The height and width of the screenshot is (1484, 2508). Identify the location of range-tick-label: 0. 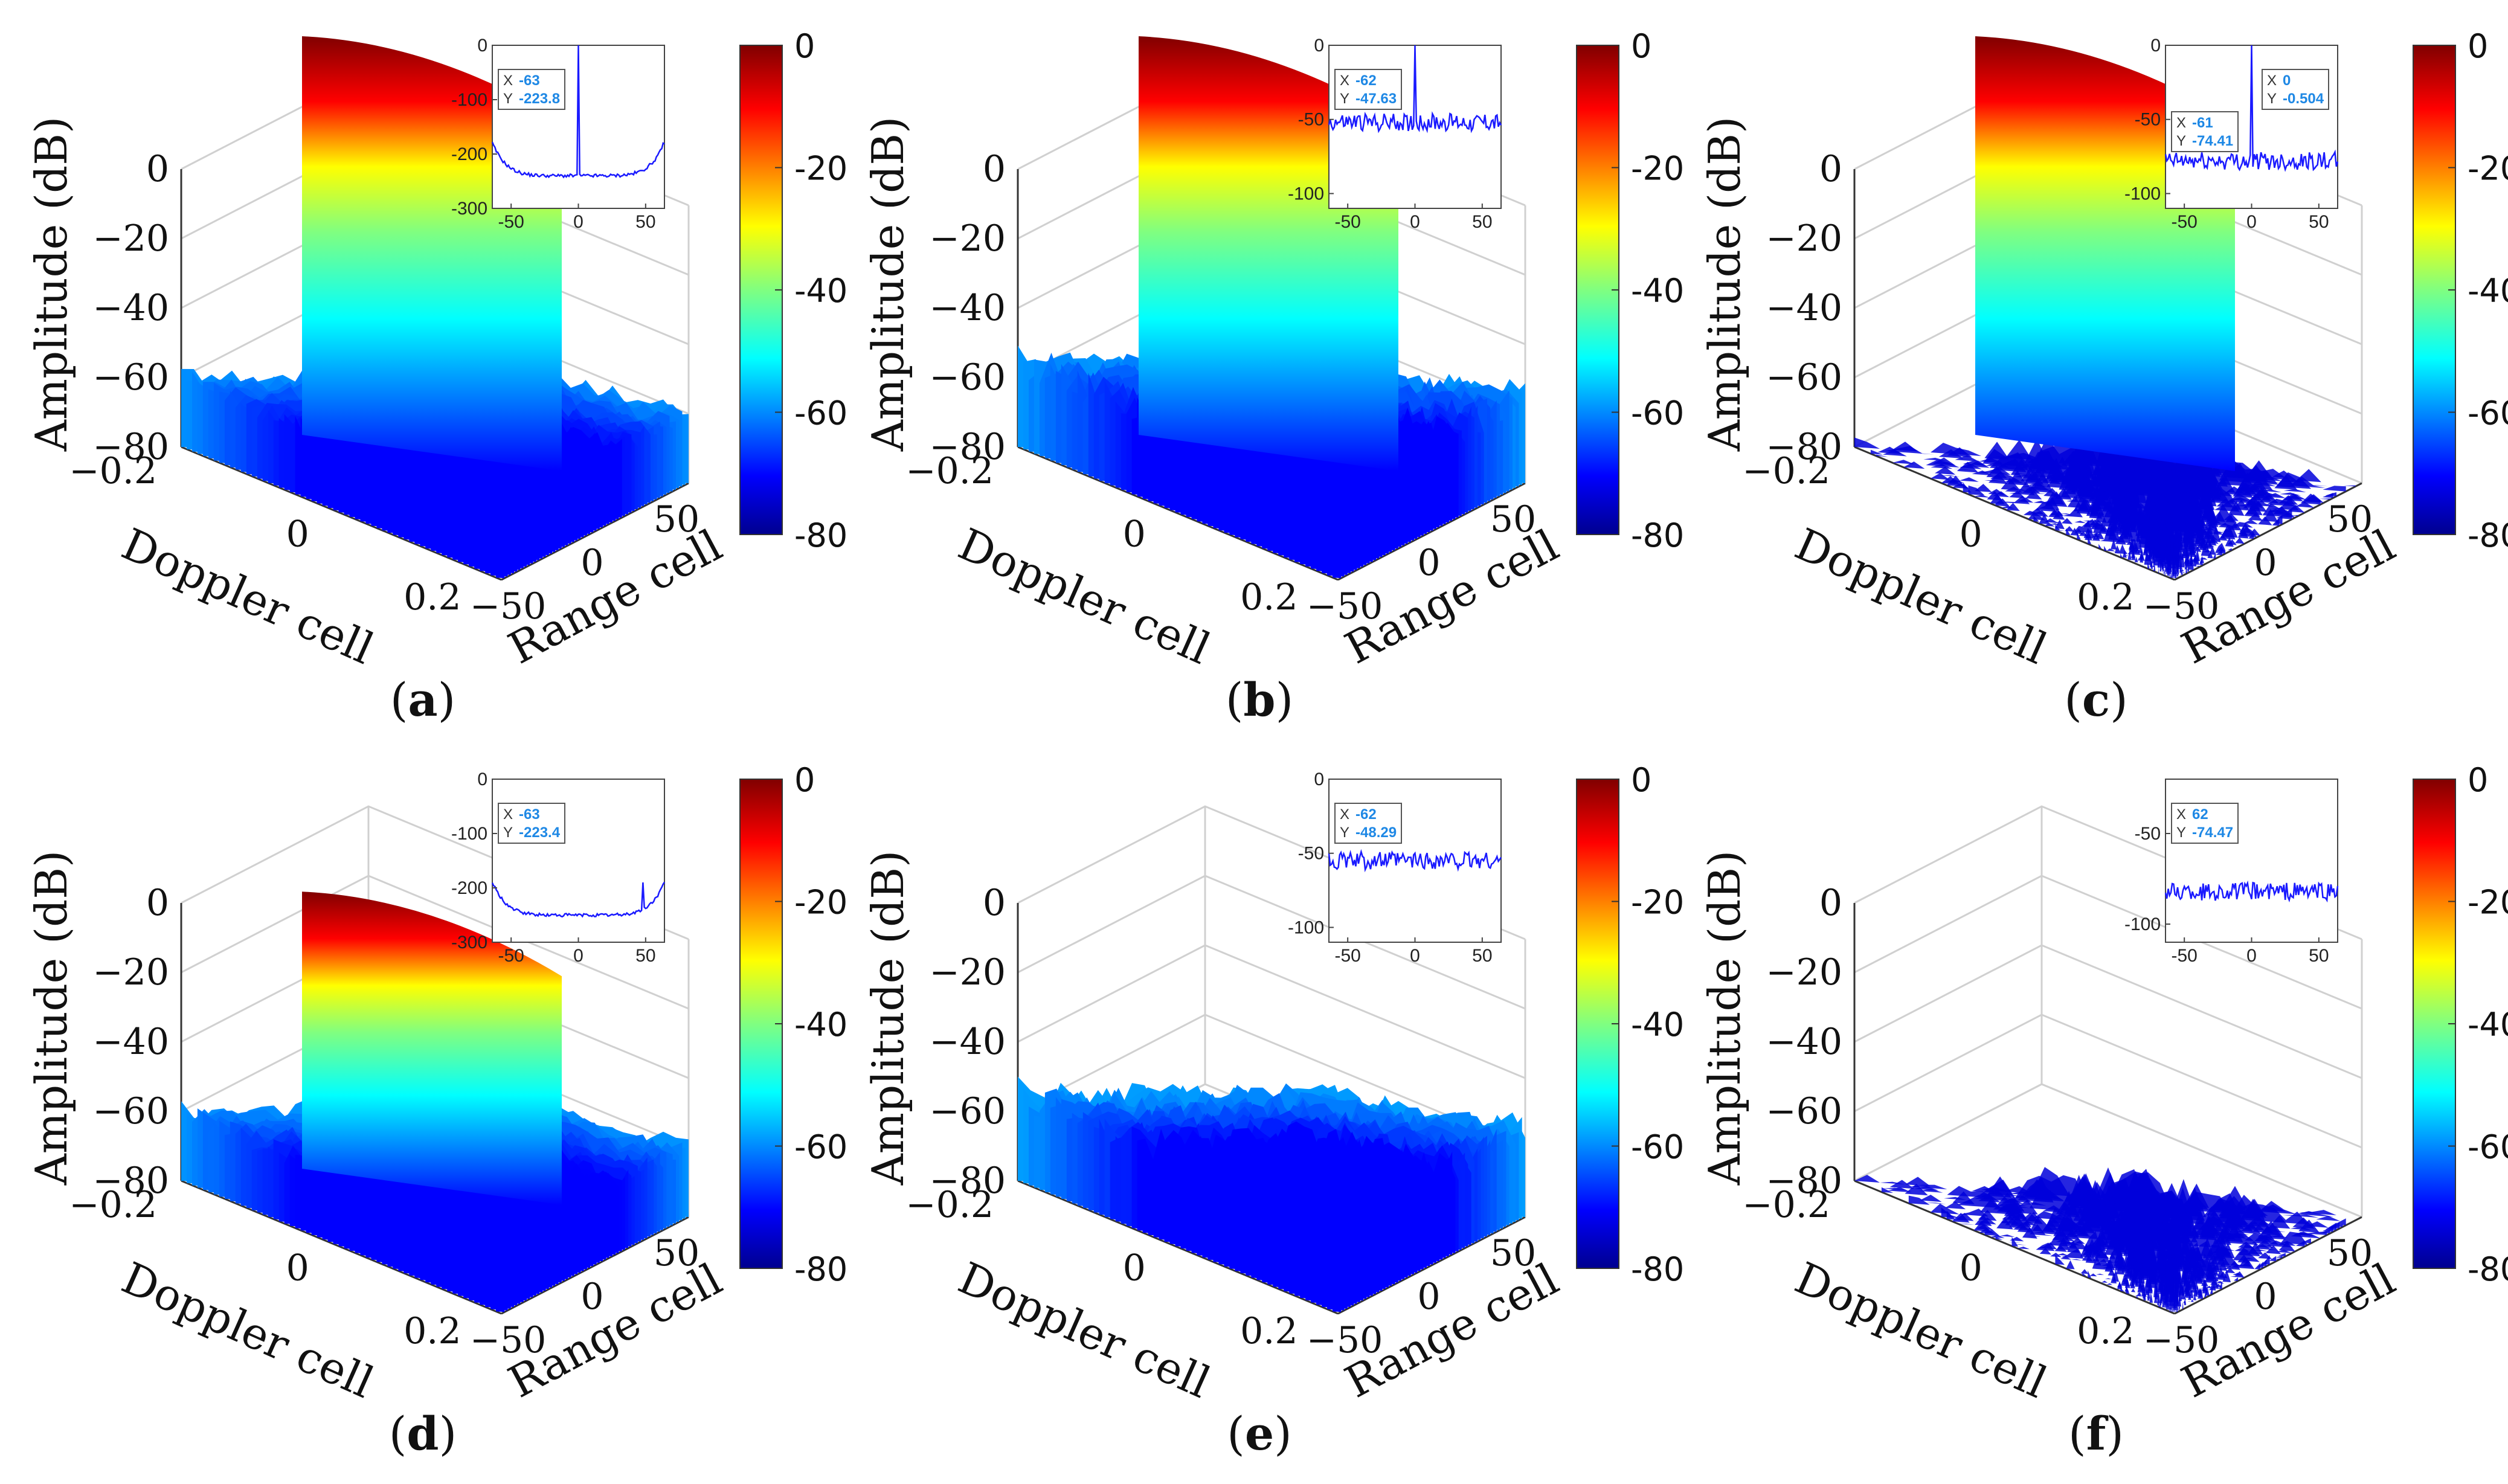
(1428, 1297).